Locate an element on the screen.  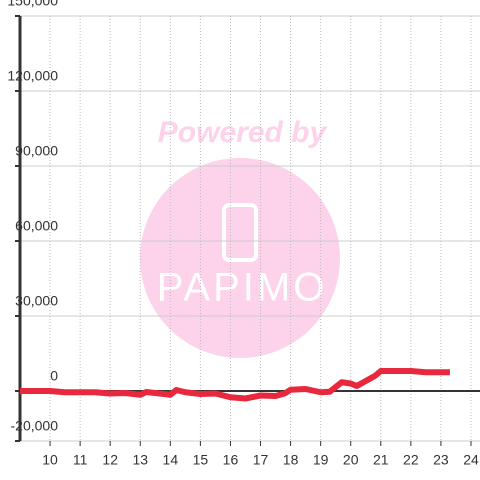
y-tick-label: 0 is located at coordinates (54, 376).